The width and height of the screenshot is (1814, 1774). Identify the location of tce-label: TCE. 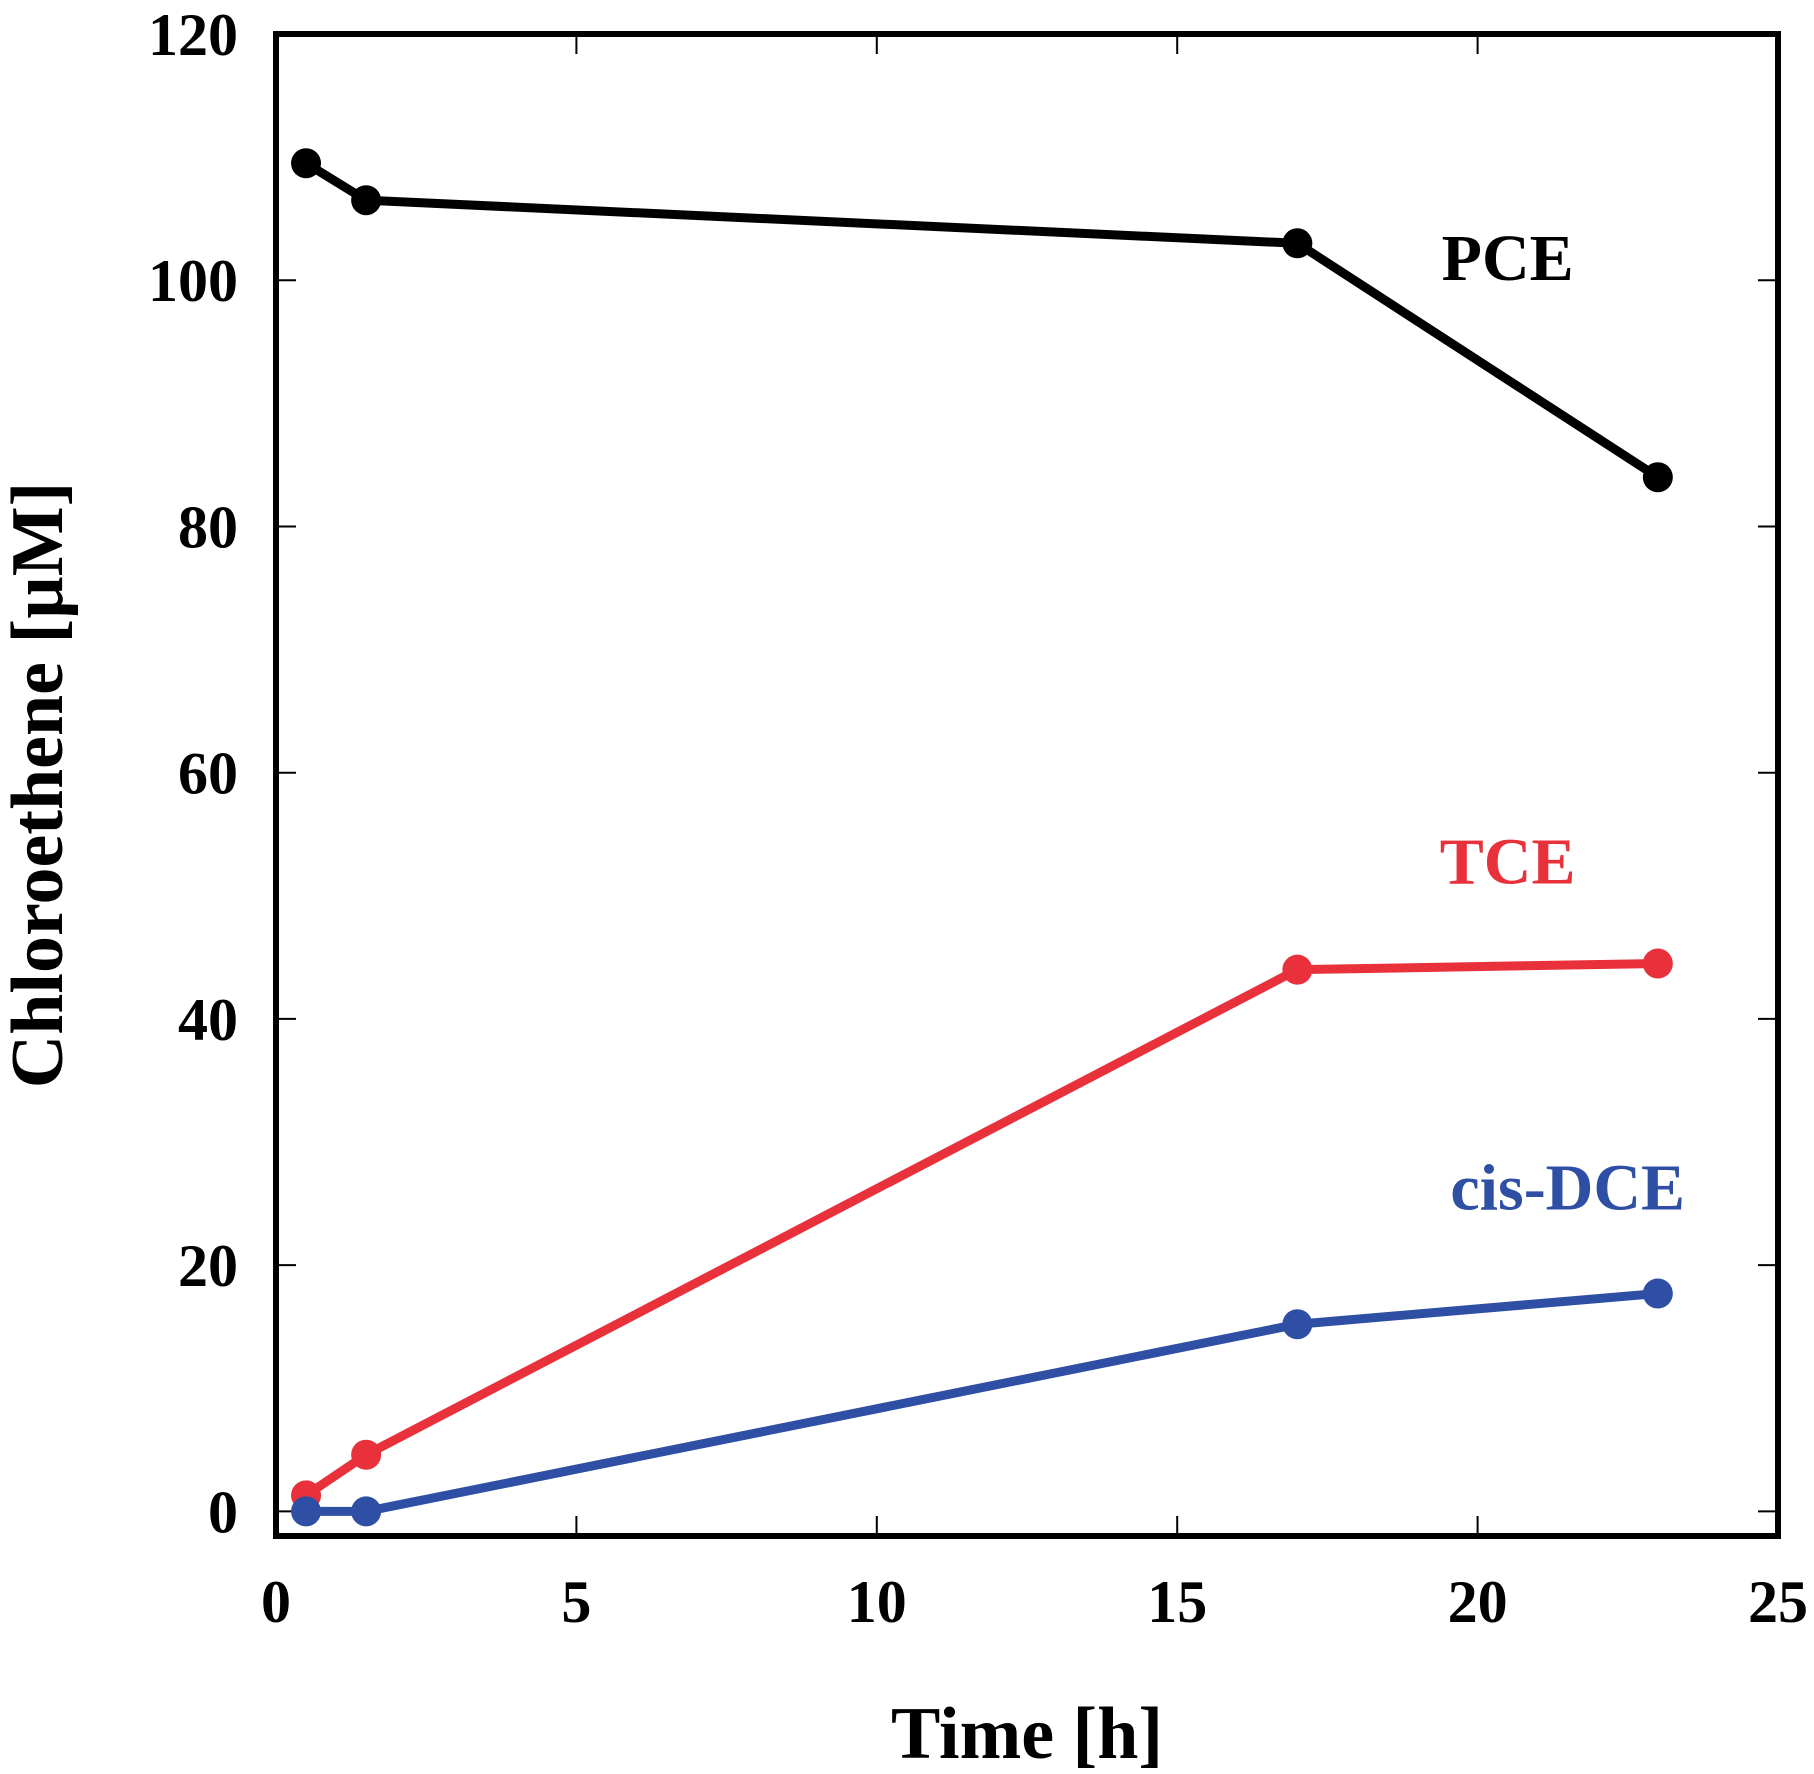
(1508, 861).